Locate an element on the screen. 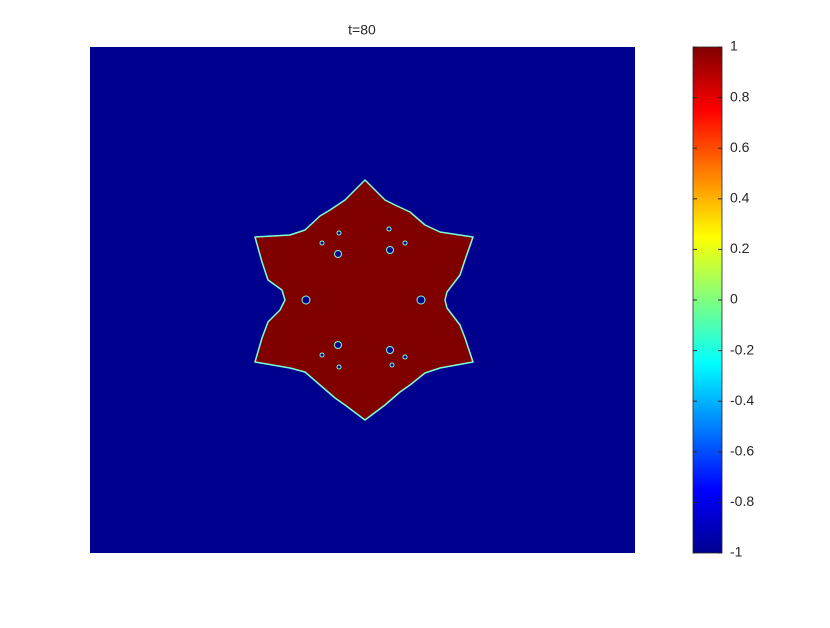 Image resolution: width=830 pixels, height=628 pixels. colorbar-tick-label: -0.4 is located at coordinates (742, 400).